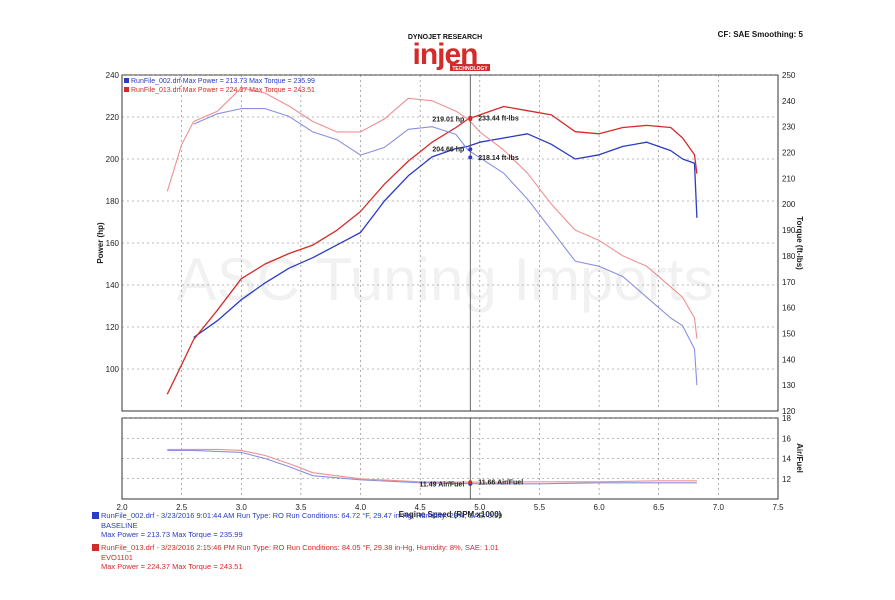  I want to click on y2-tick-label: 130, so click(789, 385).